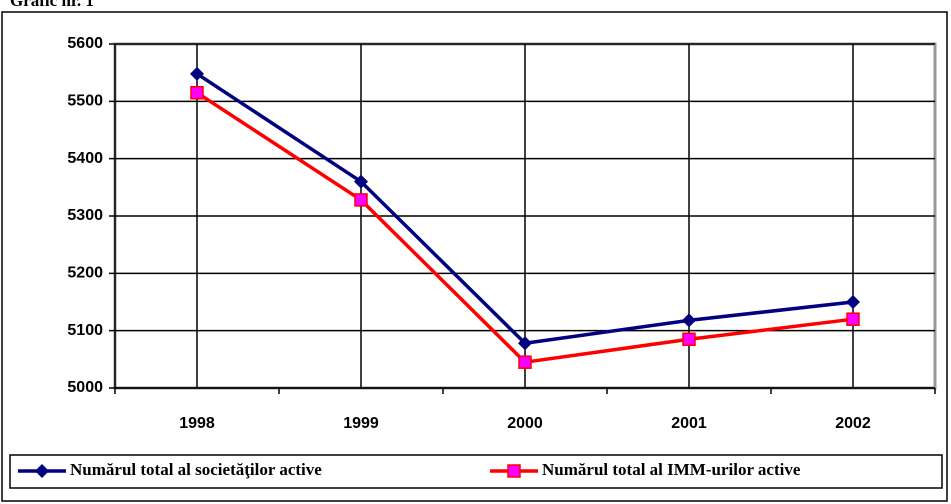  I want to click on y-tick-label: 5300, so click(85, 215).